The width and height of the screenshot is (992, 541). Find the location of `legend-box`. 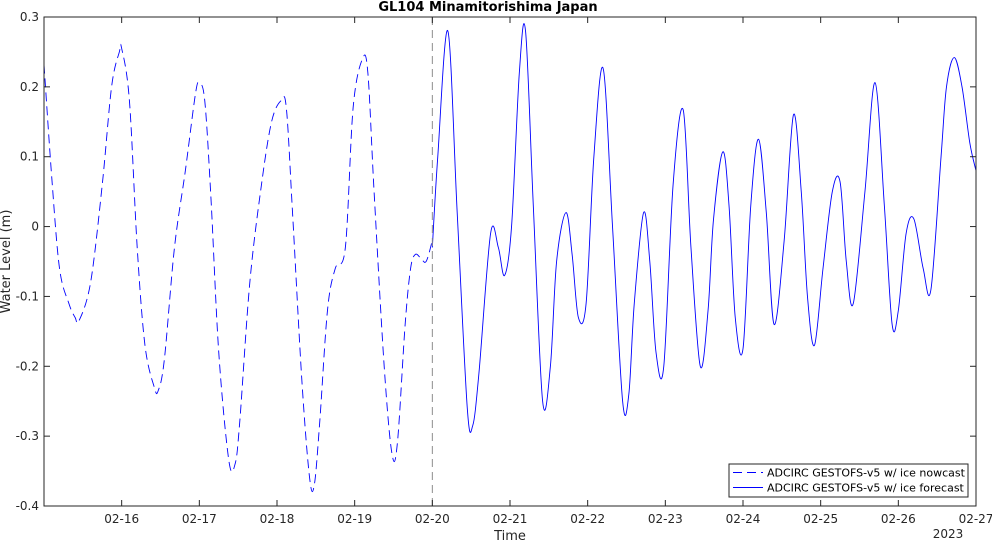

legend-box is located at coordinates (848, 480).